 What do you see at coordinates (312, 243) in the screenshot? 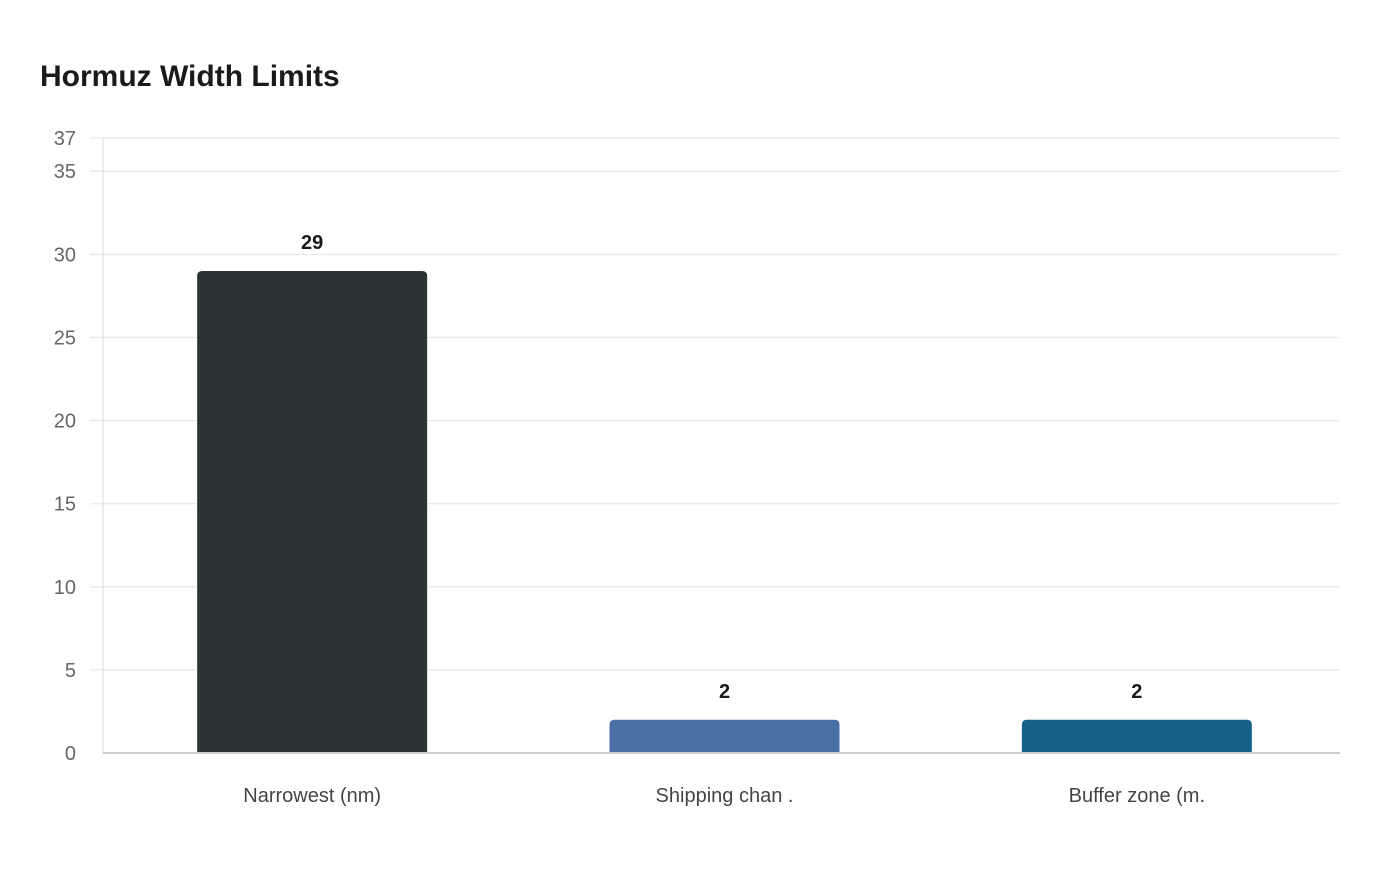
I see `bar-value-label: 29` at bounding box center [312, 243].